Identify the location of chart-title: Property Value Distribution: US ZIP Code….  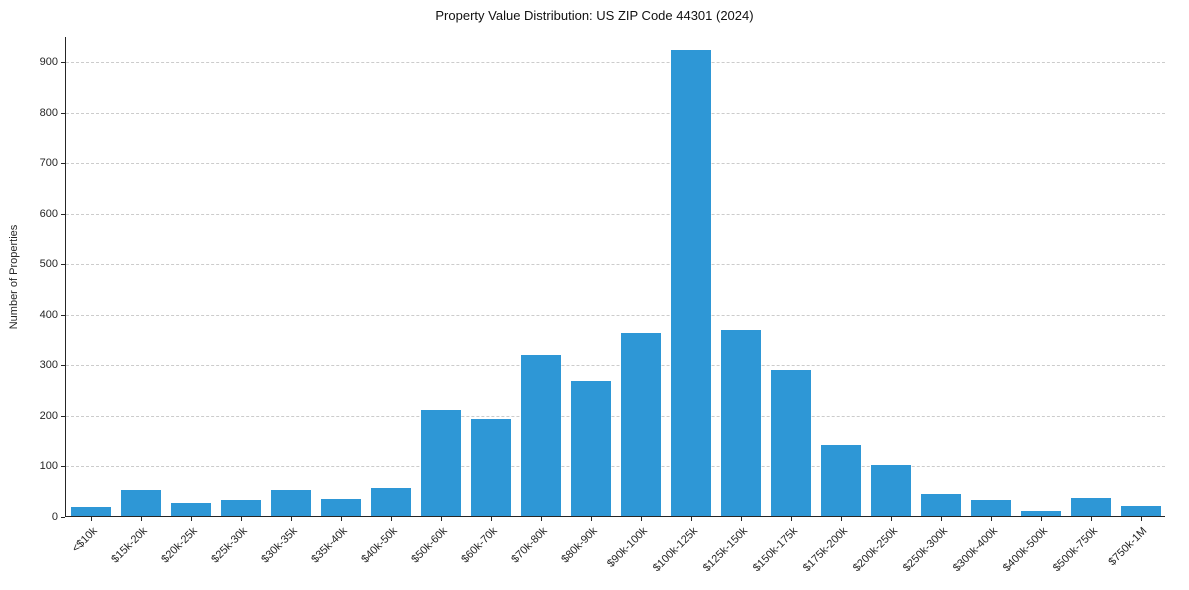
(594, 15).